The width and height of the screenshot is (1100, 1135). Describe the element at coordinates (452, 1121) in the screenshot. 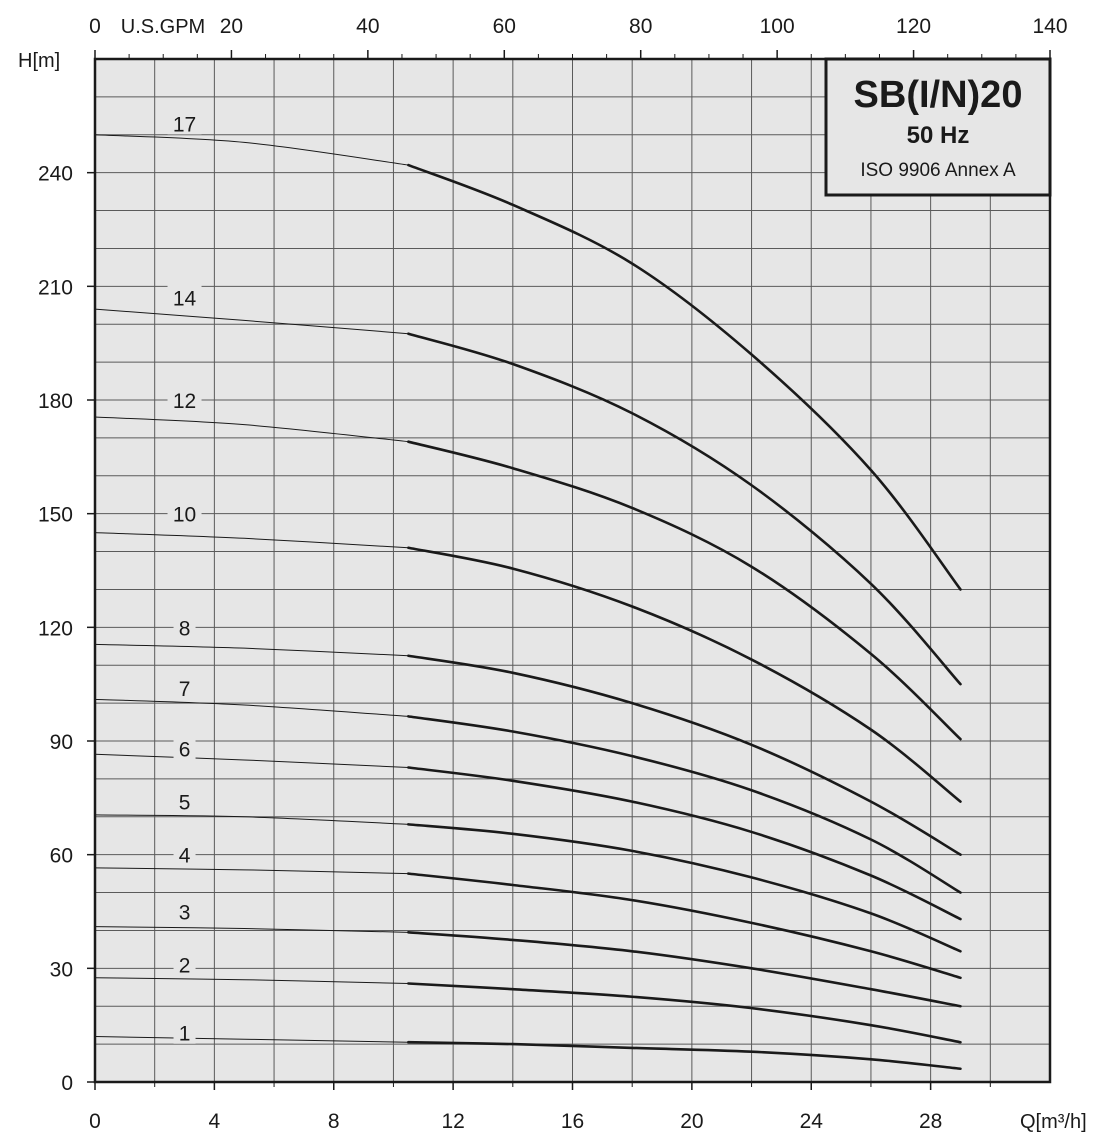

I see `x-tick-label: 12` at that location.